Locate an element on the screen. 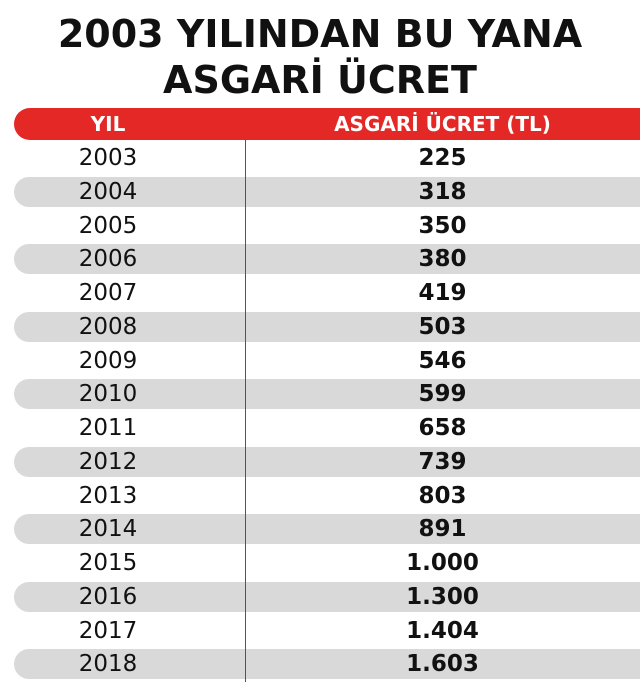 The width and height of the screenshot is (640, 686). table-row: 2016 1.300 is located at coordinates (327, 596).